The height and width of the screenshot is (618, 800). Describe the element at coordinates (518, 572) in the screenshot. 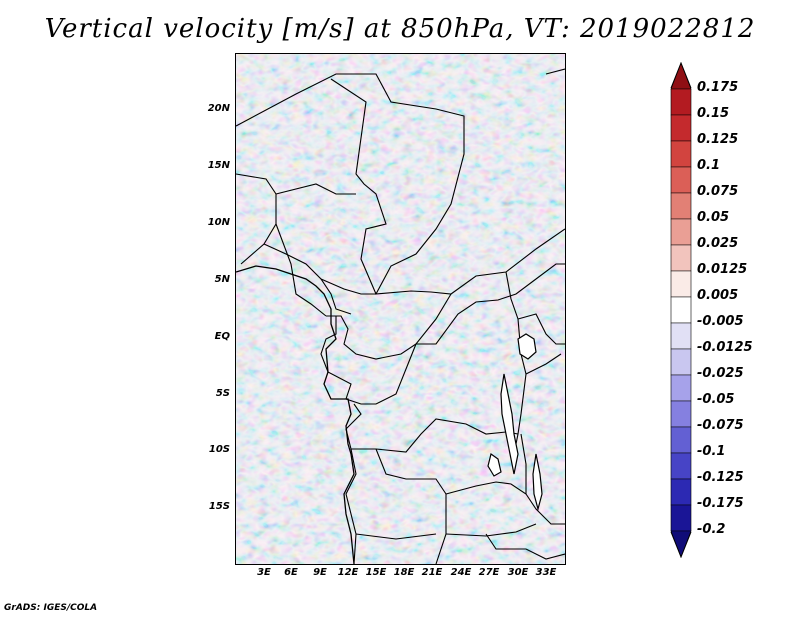

I see `lon-tick-label: 30E` at that location.